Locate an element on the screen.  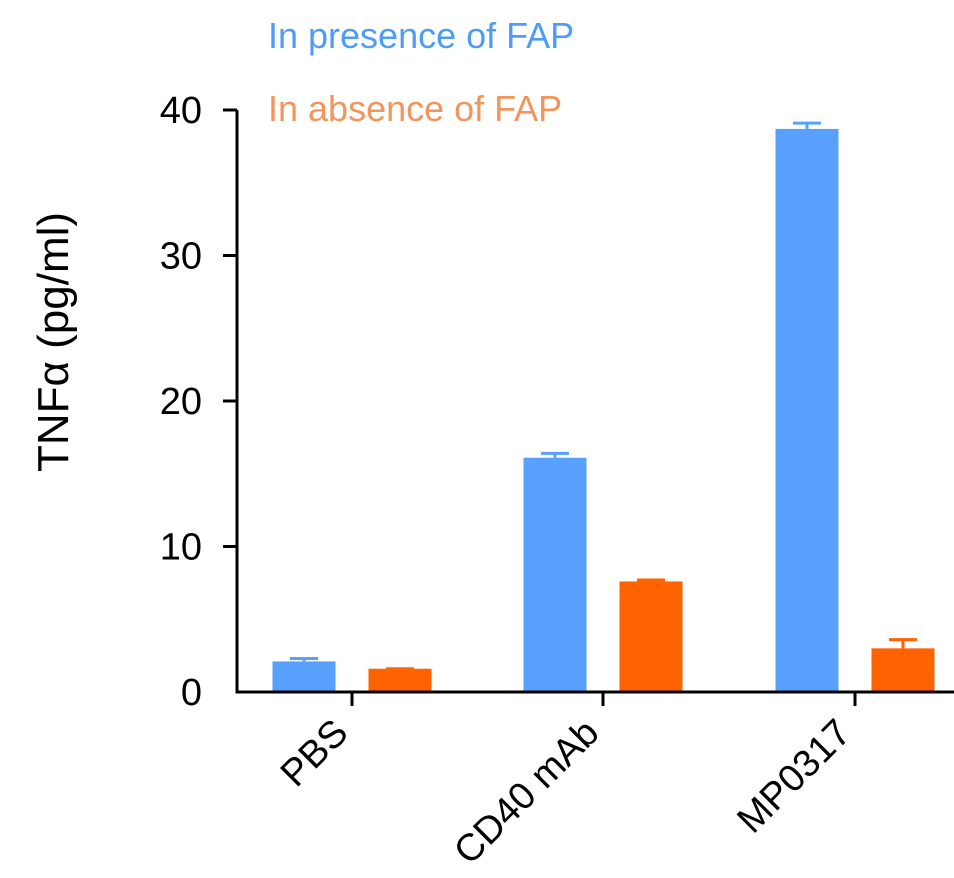
y-tick-label-0: 0 is located at coordinates (191, 693).